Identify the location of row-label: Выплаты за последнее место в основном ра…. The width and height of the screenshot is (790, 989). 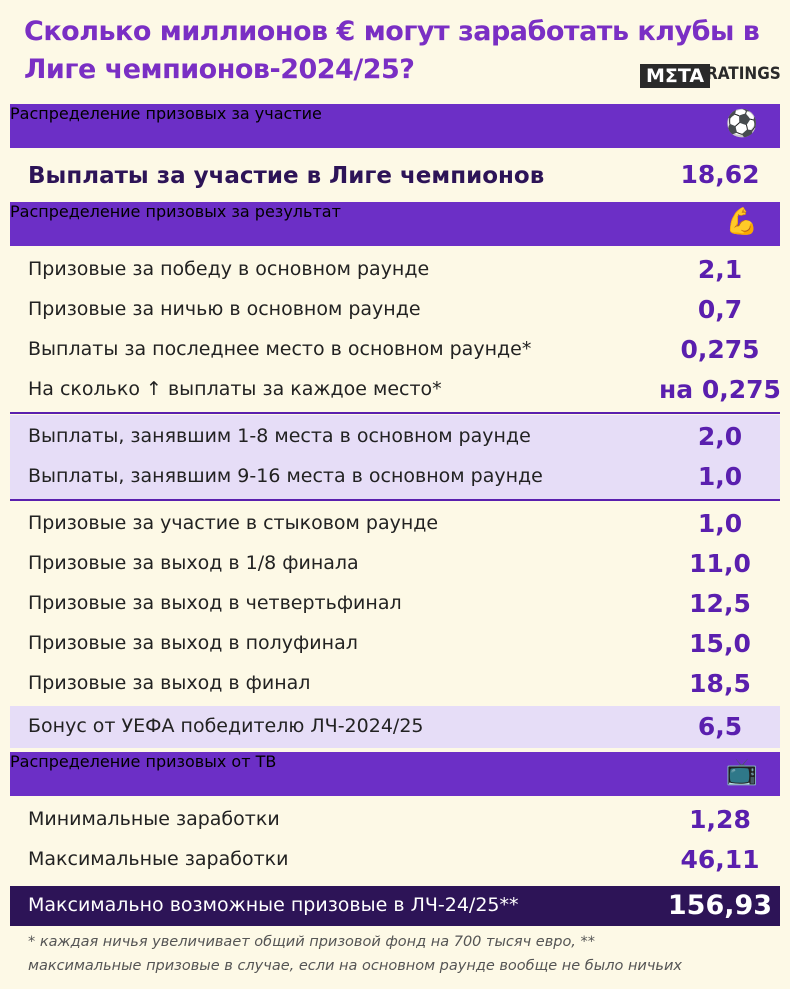
(280, 349).